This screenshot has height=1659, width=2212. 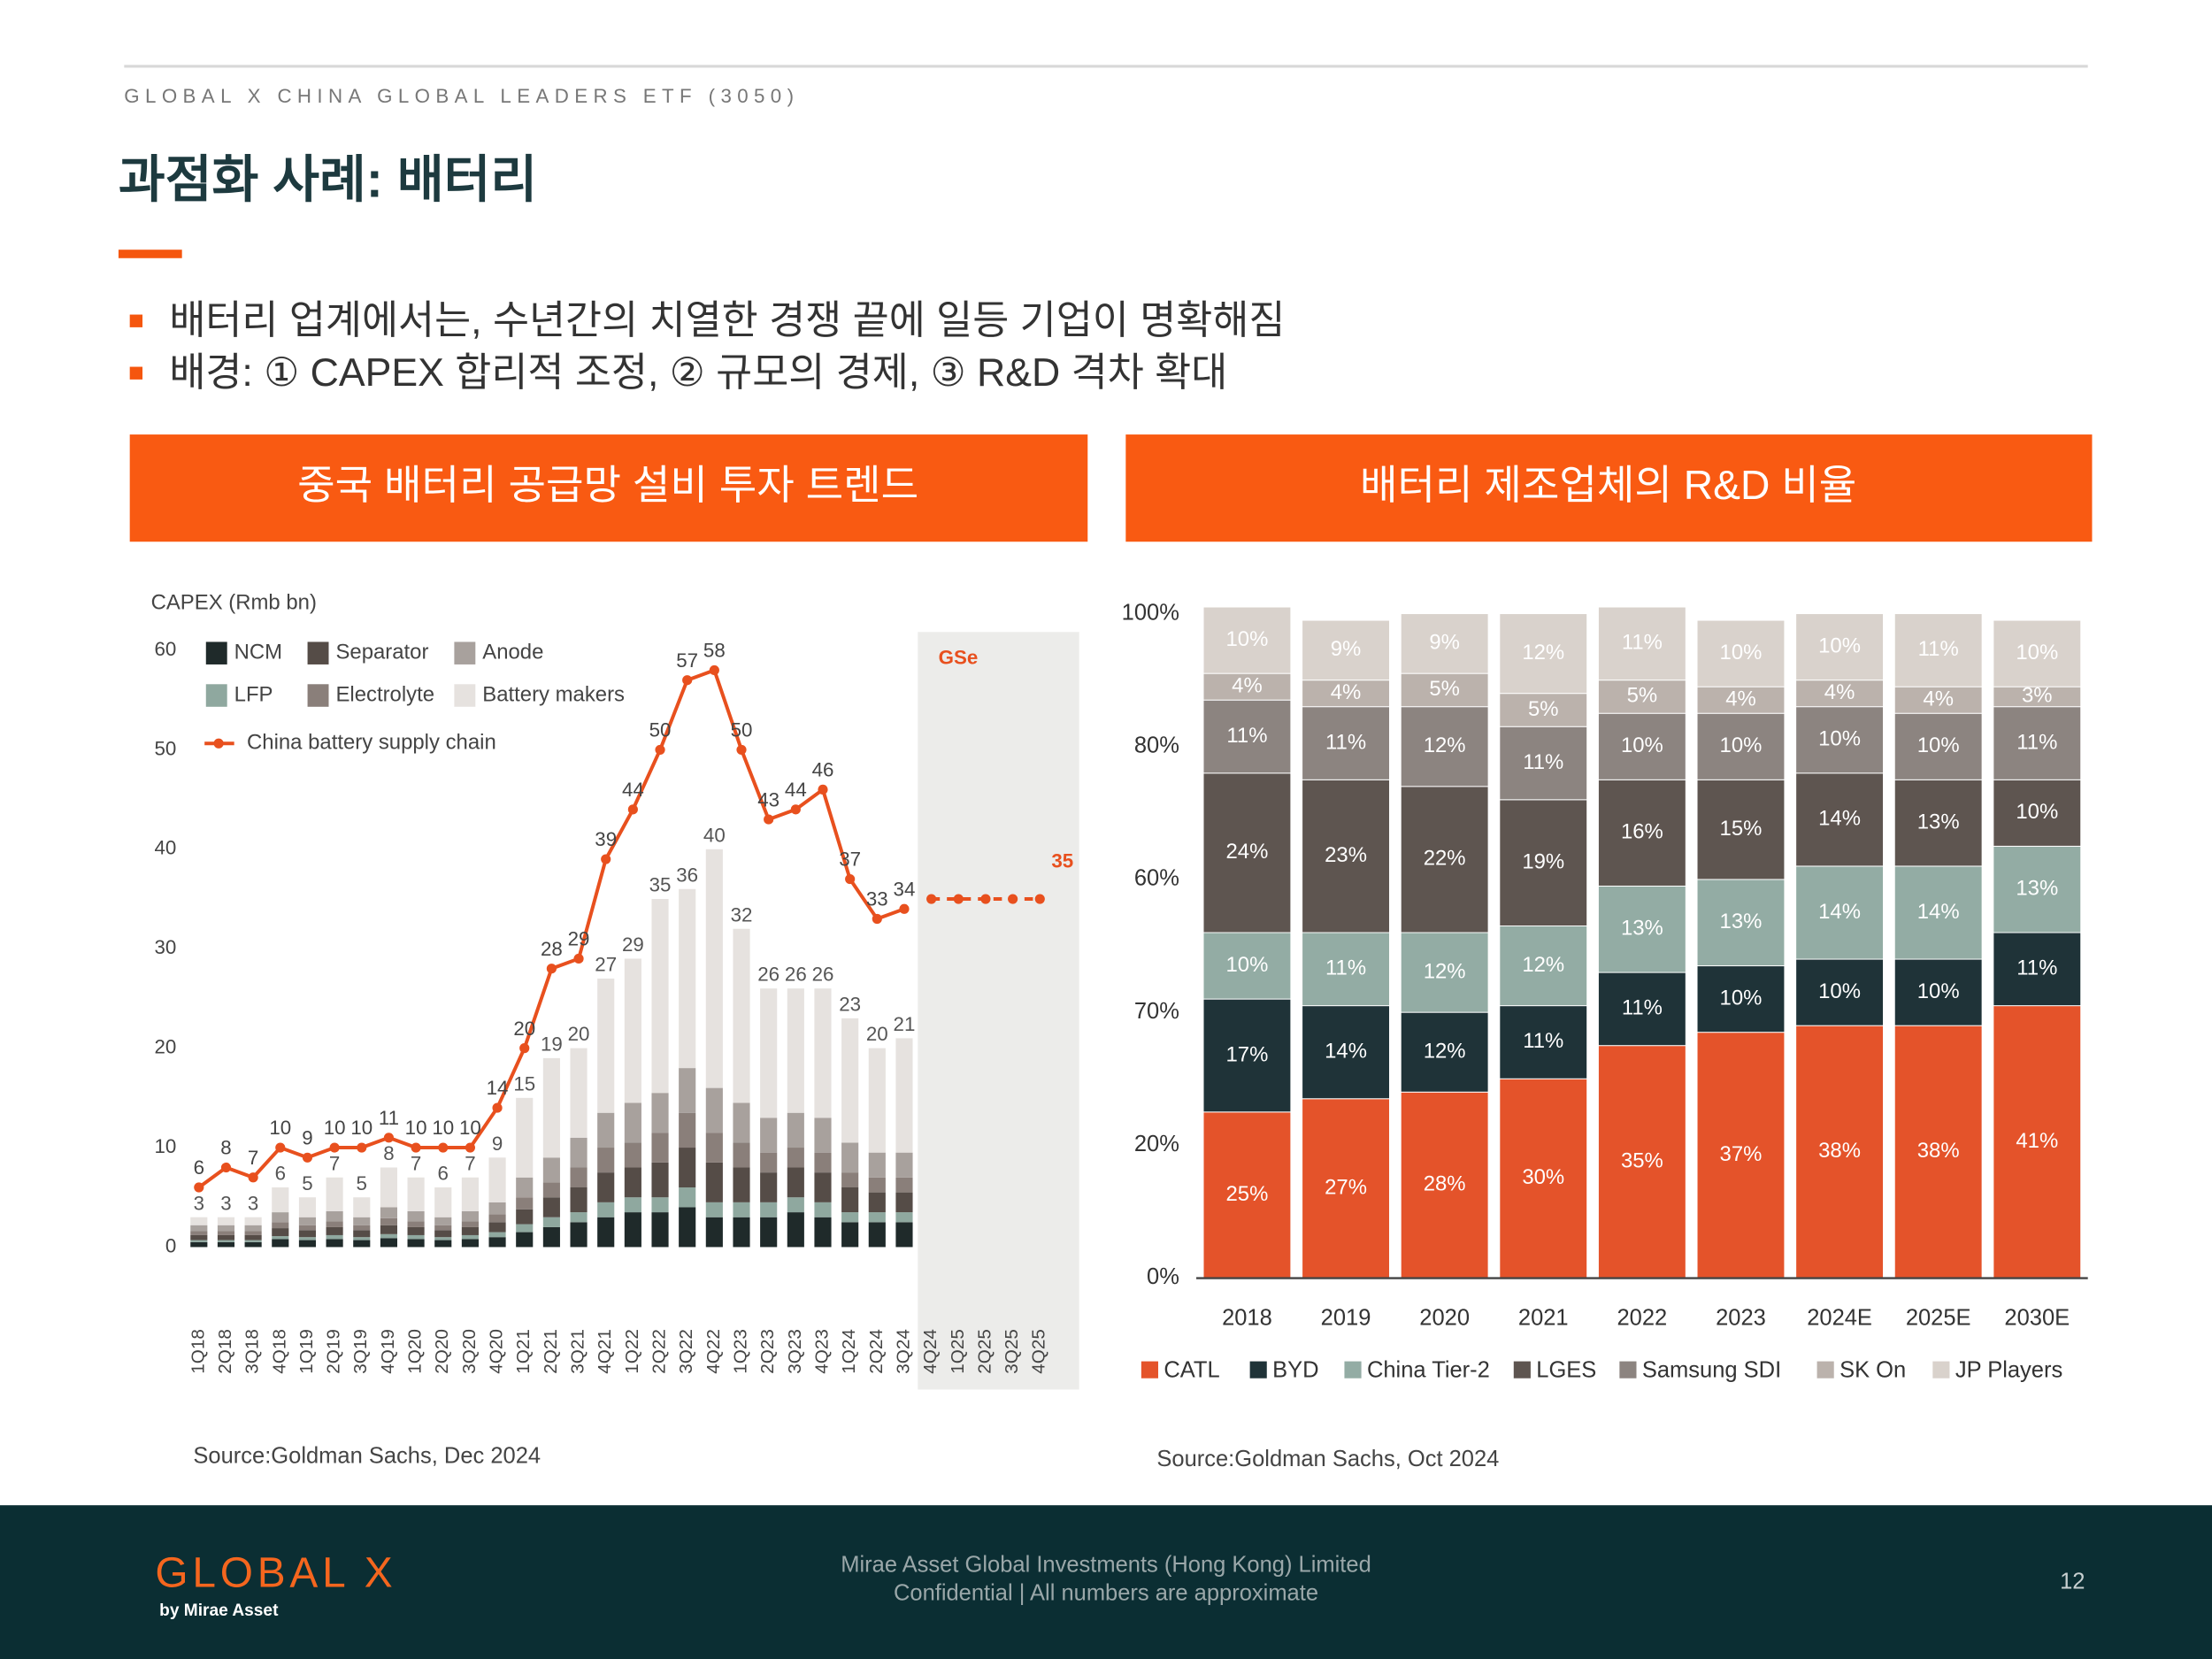 What do you see at coordinates (985, 1351) in the screenshot?
I see `x-tick-label: 2Q25` at bounding box center [985, 1351].